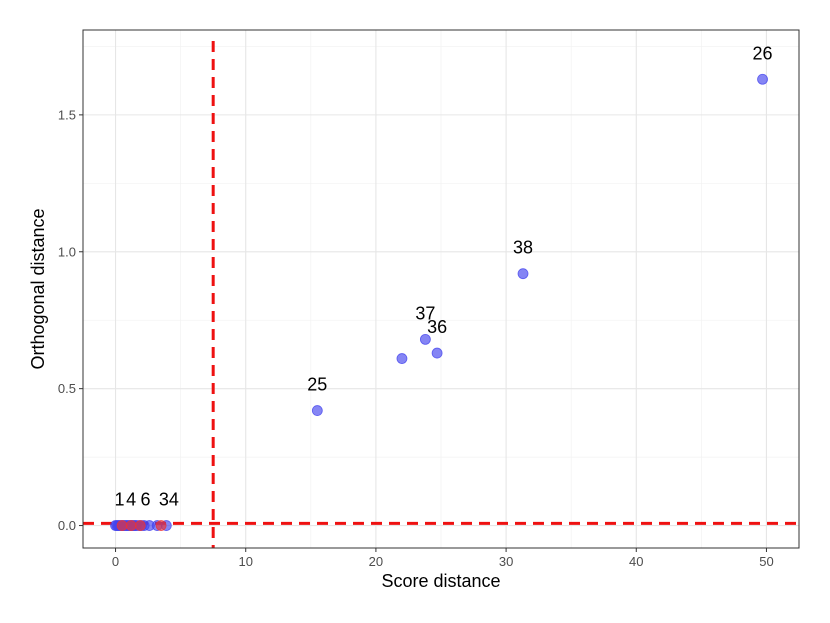 This screenshot has width=830, height=623. Describe the element at coordinates (145, 500) in the screenshot. I see `cluster-label-6: 6` at that location.